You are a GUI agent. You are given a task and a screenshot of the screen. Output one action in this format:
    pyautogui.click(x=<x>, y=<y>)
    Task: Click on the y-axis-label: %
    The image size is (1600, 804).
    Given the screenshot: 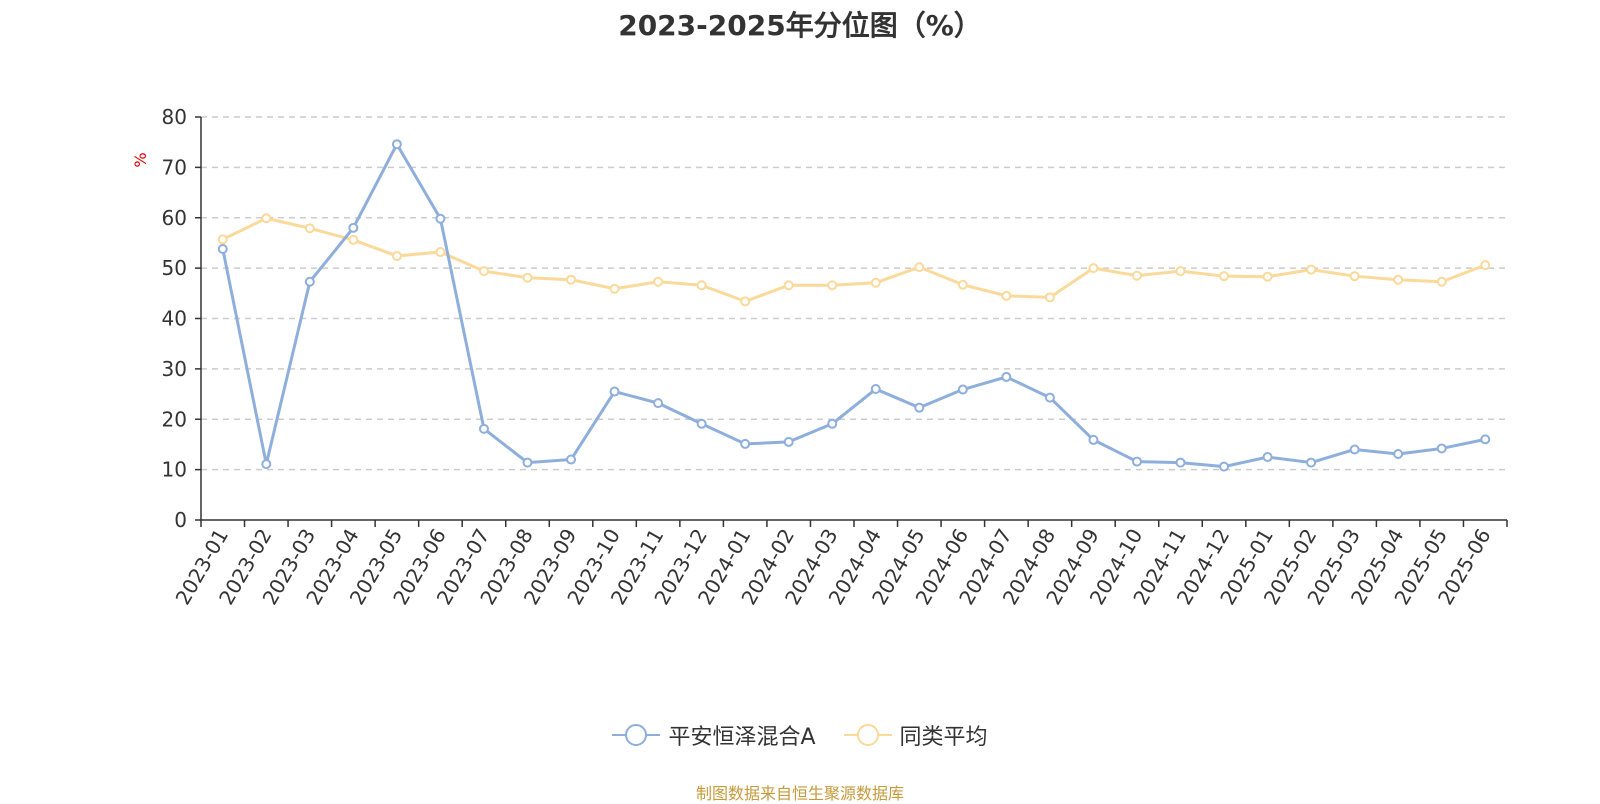 What is the action you would take?
    pyautogui.click(x=140, y=159)
    